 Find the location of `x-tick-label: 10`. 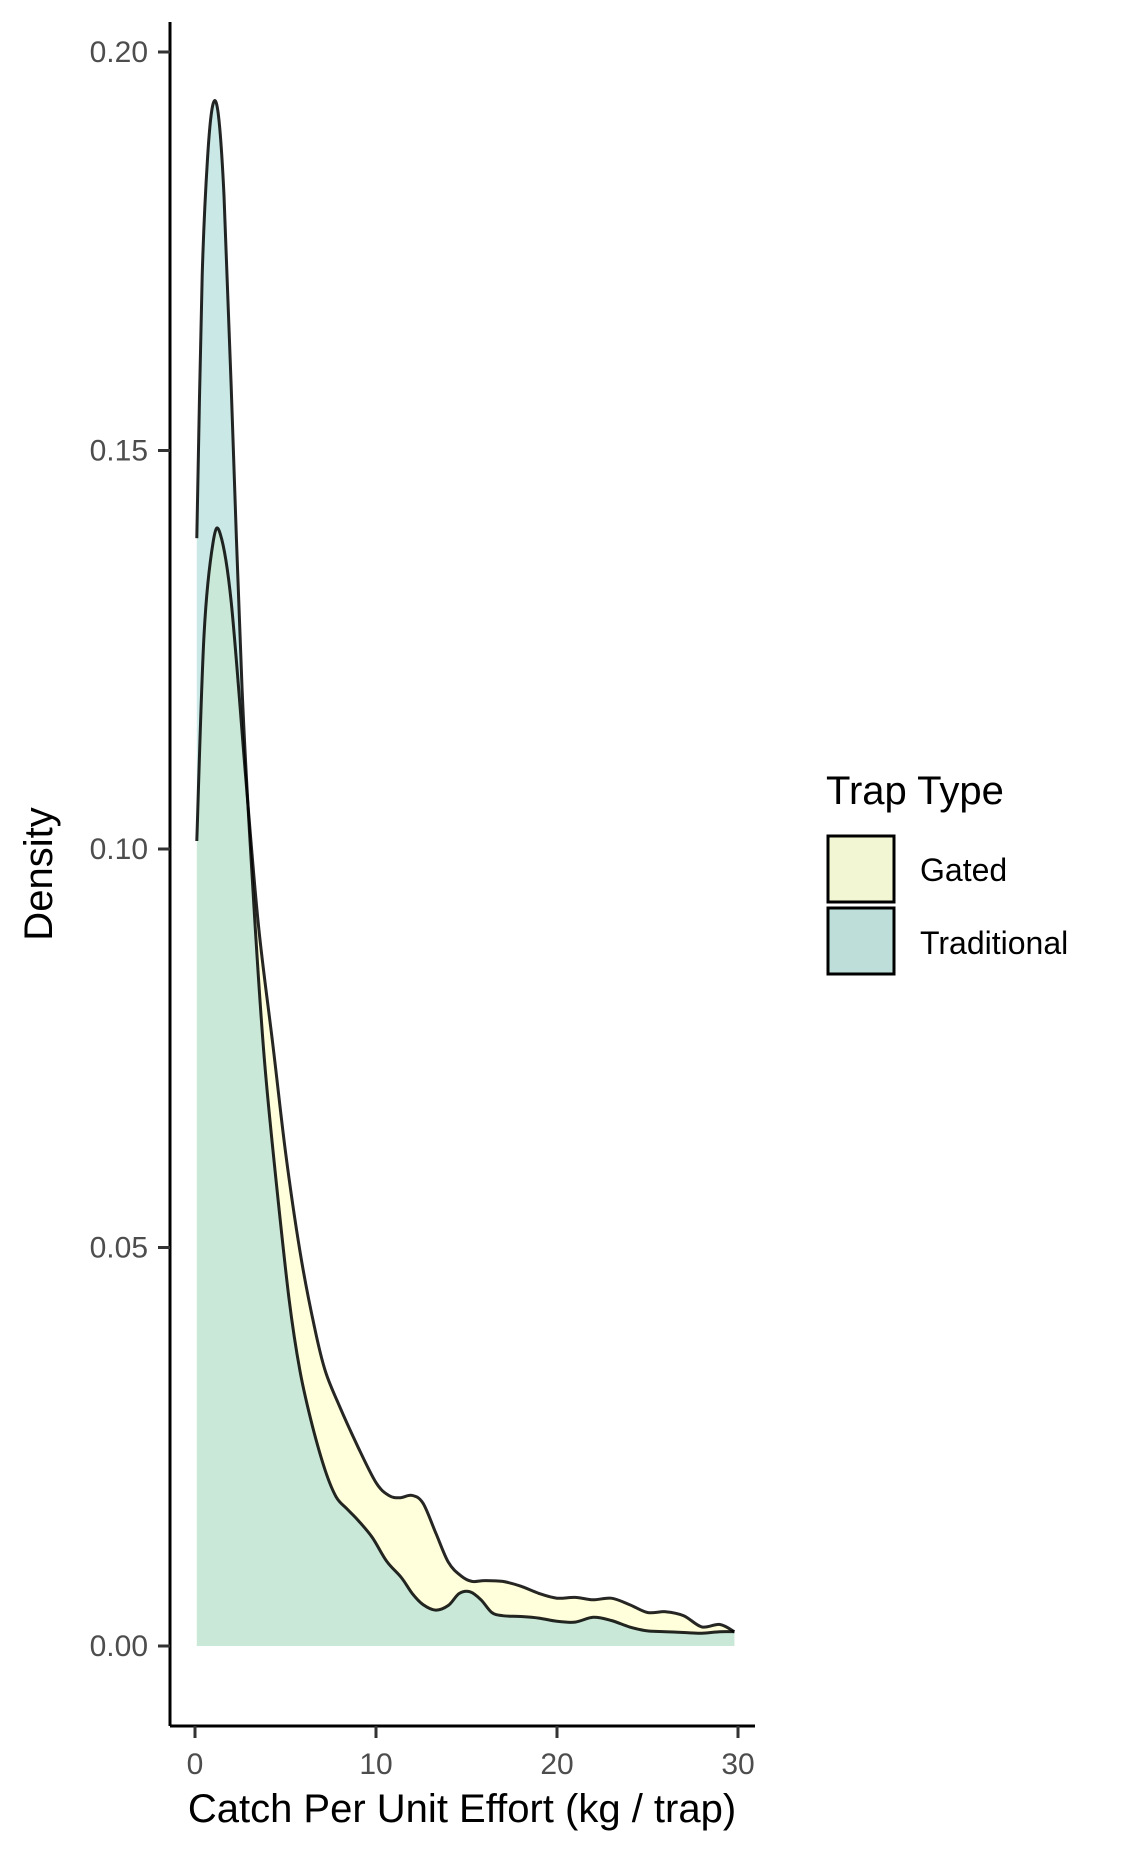

x-tick-label: 10 is located at coordinates (375, 1764).